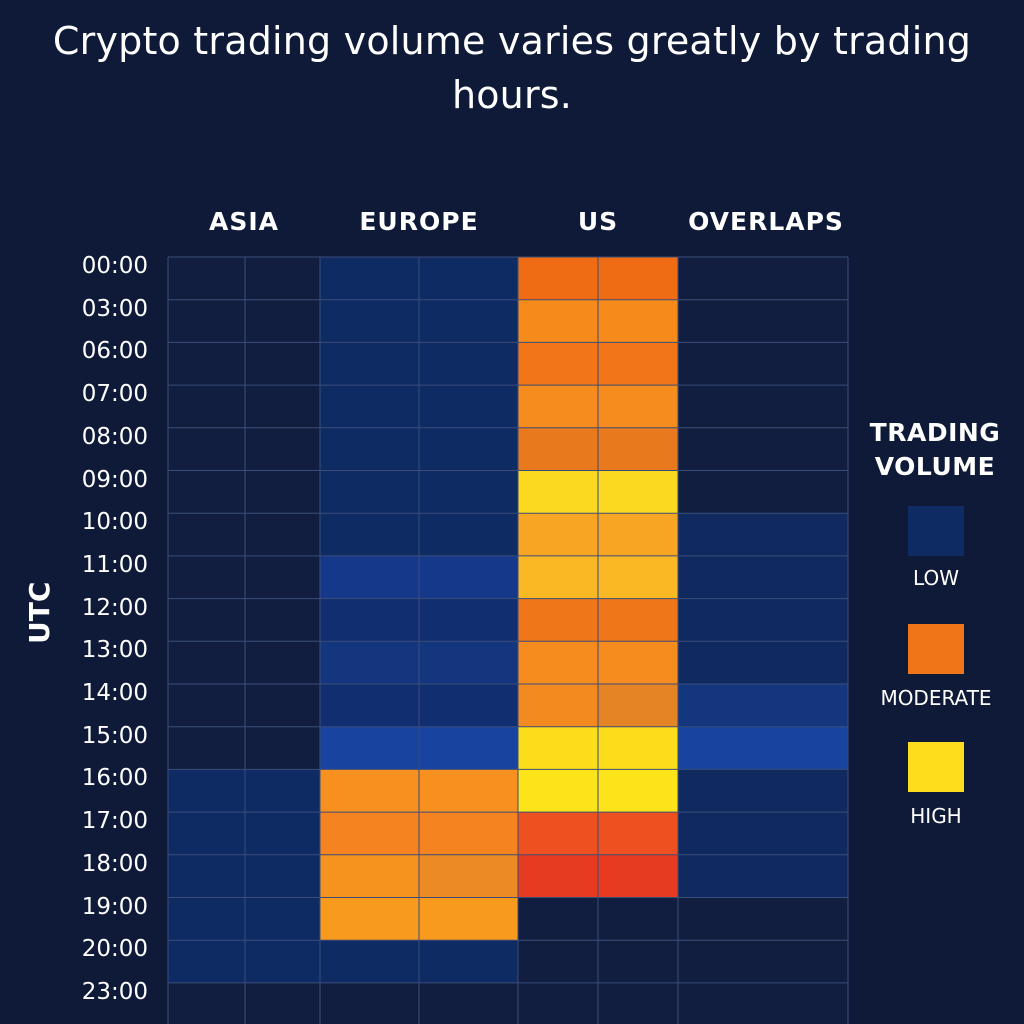  Describe the element at coordinates (282, 364) in the screenshot. I see `heatmap-cell-r2-c1` at that location.